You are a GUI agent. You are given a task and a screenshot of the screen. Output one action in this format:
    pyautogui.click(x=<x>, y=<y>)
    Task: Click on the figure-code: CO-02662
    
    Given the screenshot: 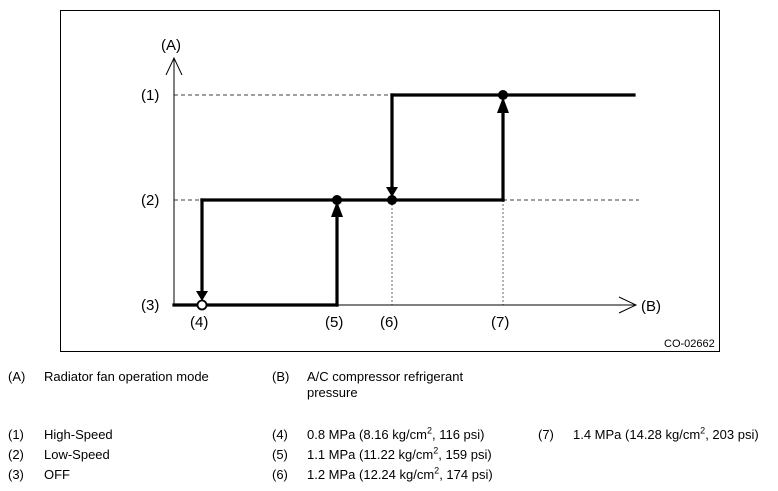 What is the action you would take?
    pyautogui.click(x=689, y=344)
    